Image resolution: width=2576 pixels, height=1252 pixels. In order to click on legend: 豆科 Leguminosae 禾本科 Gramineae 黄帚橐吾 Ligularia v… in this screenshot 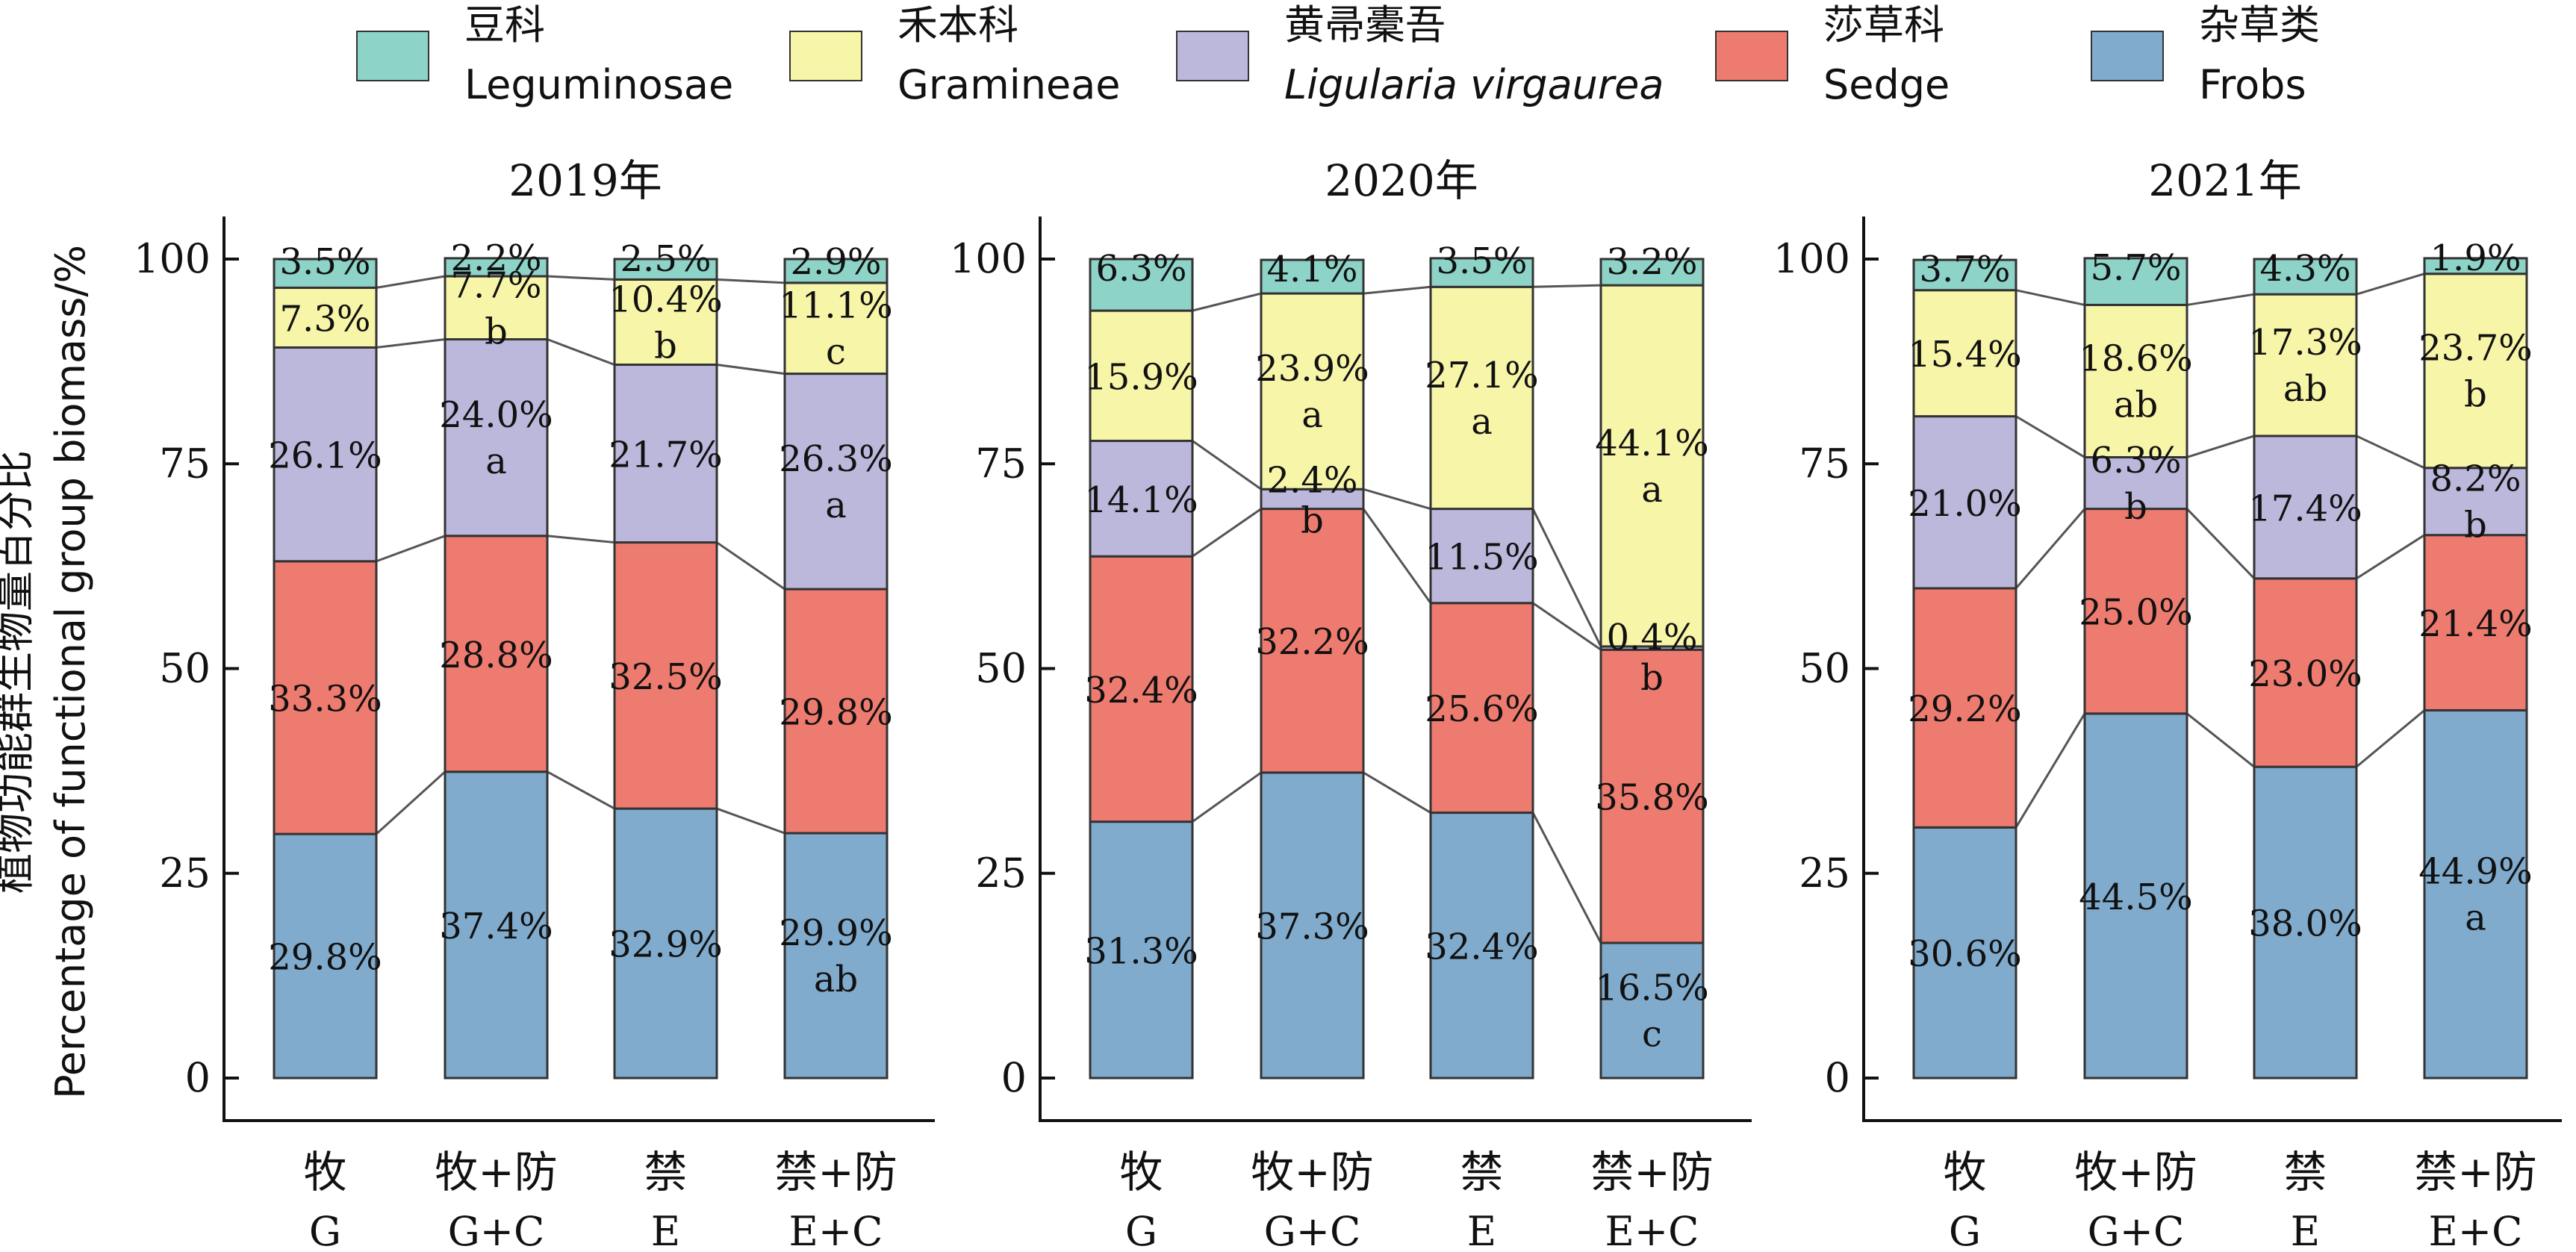, I will do `click(1338, 54)`.